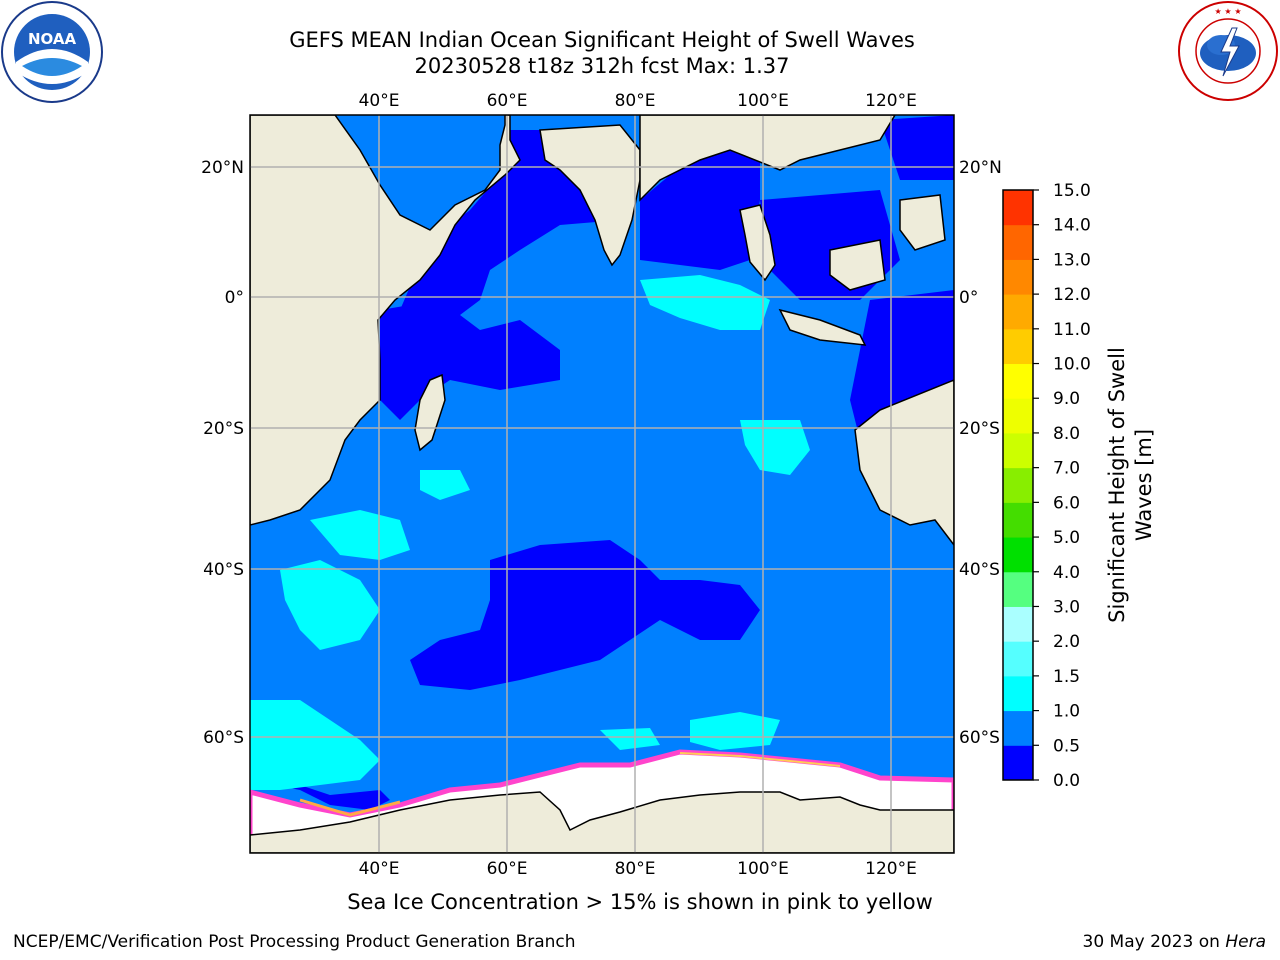 This screenshot has height=960, width=1280. Describe the element at coordinates (1066, 503) in the screenshot. I see `colorbar-tick-label: 6.0` at that location.